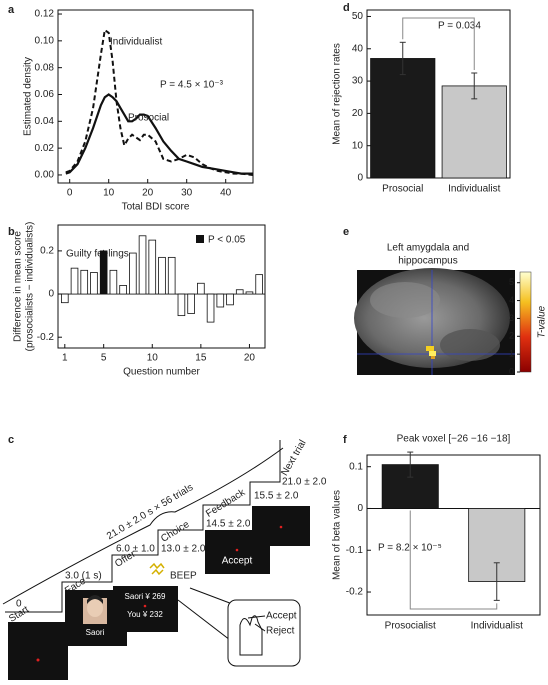 The image size is (548, 685). What do you see at coordinates (226, 503) in the screenshot?
I see `event-label: Feedback` at bounding box center [226, 503].